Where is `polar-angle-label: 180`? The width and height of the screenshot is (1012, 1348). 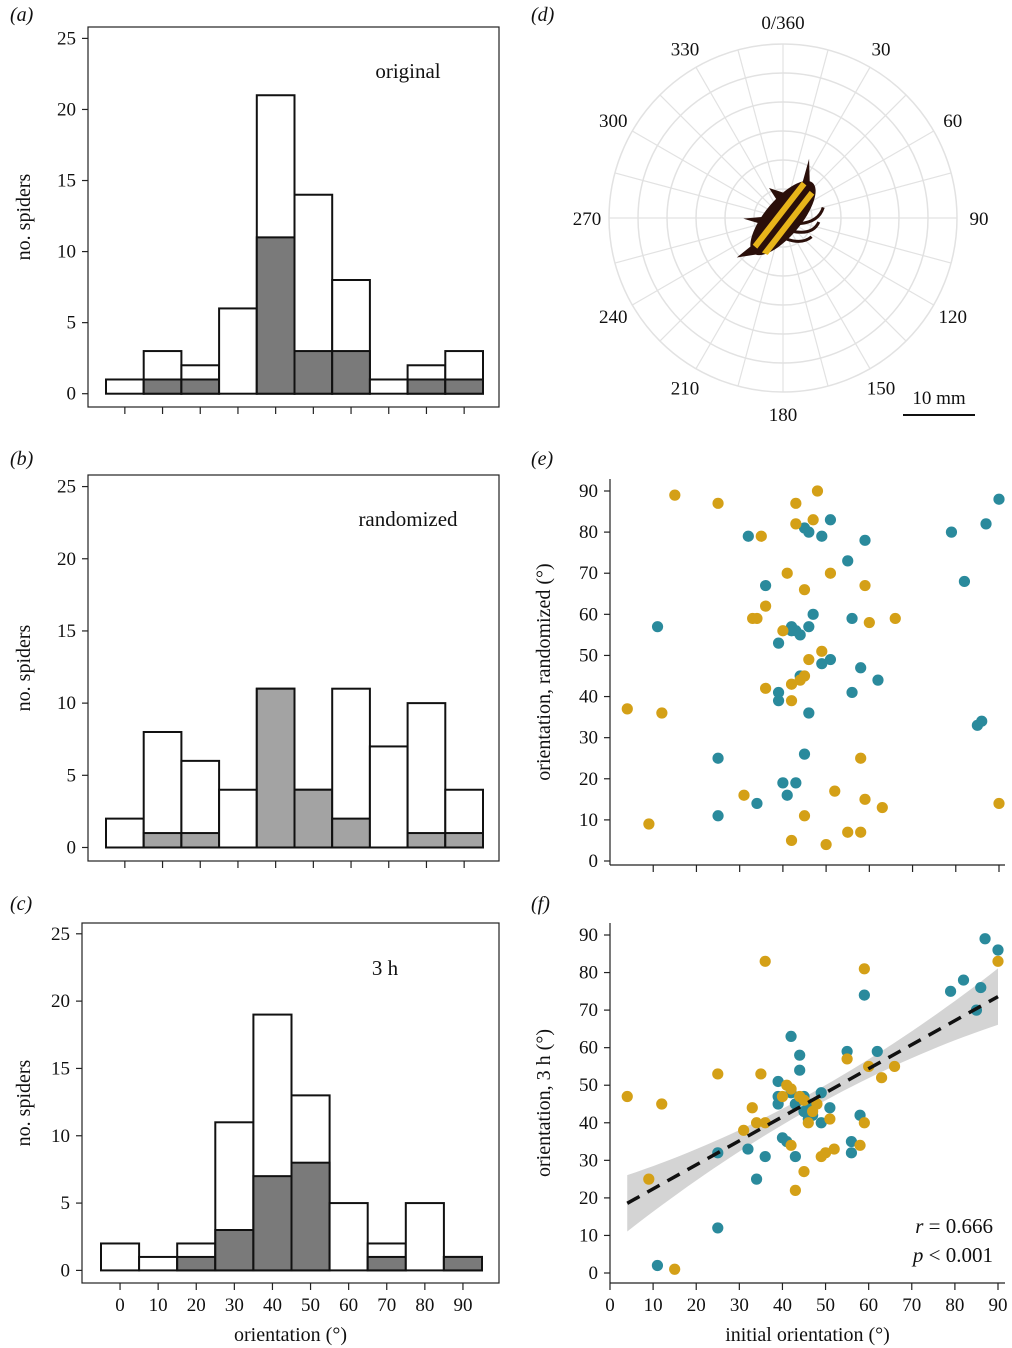
polar-angle-label: 180 is located at coordinates (783, 415).